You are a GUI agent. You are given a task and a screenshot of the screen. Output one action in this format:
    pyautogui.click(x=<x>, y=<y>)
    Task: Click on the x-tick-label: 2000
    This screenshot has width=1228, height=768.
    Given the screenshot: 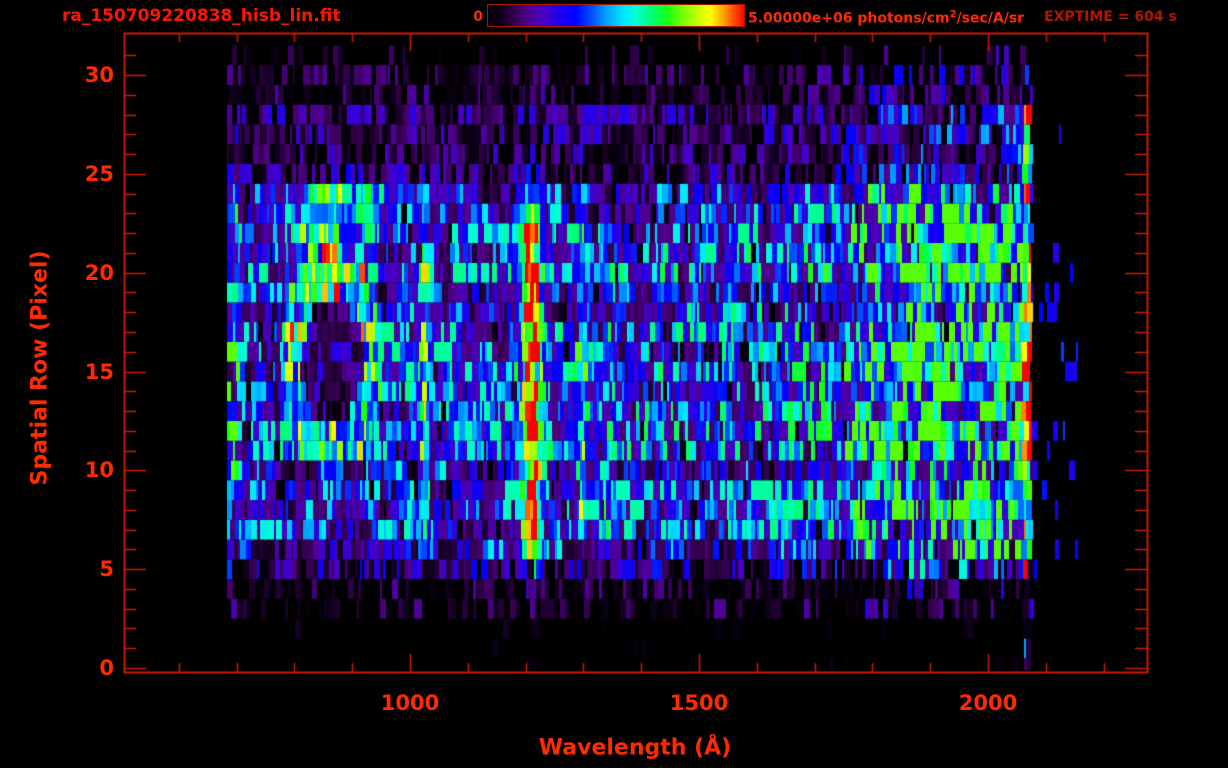 What is the action you would take?
    pyautogui.click(x=988, y=703)
    